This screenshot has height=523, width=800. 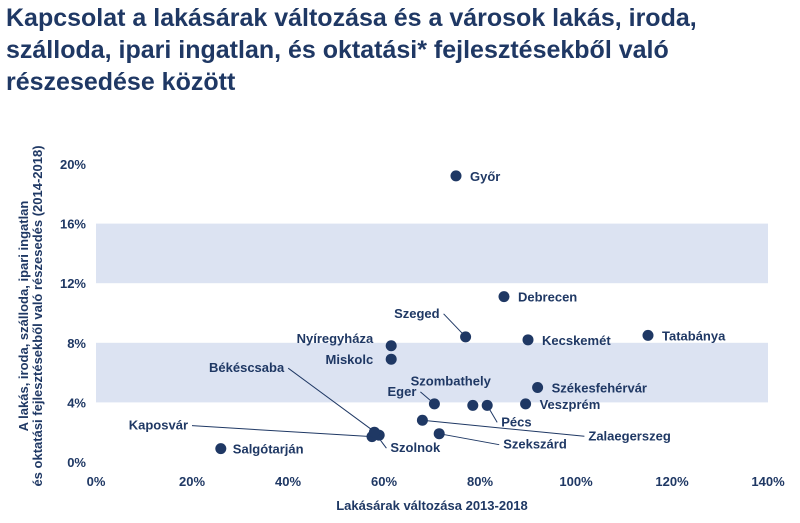 I want to click on label-debrecen: Debrecen, so click(x=547, y=297).